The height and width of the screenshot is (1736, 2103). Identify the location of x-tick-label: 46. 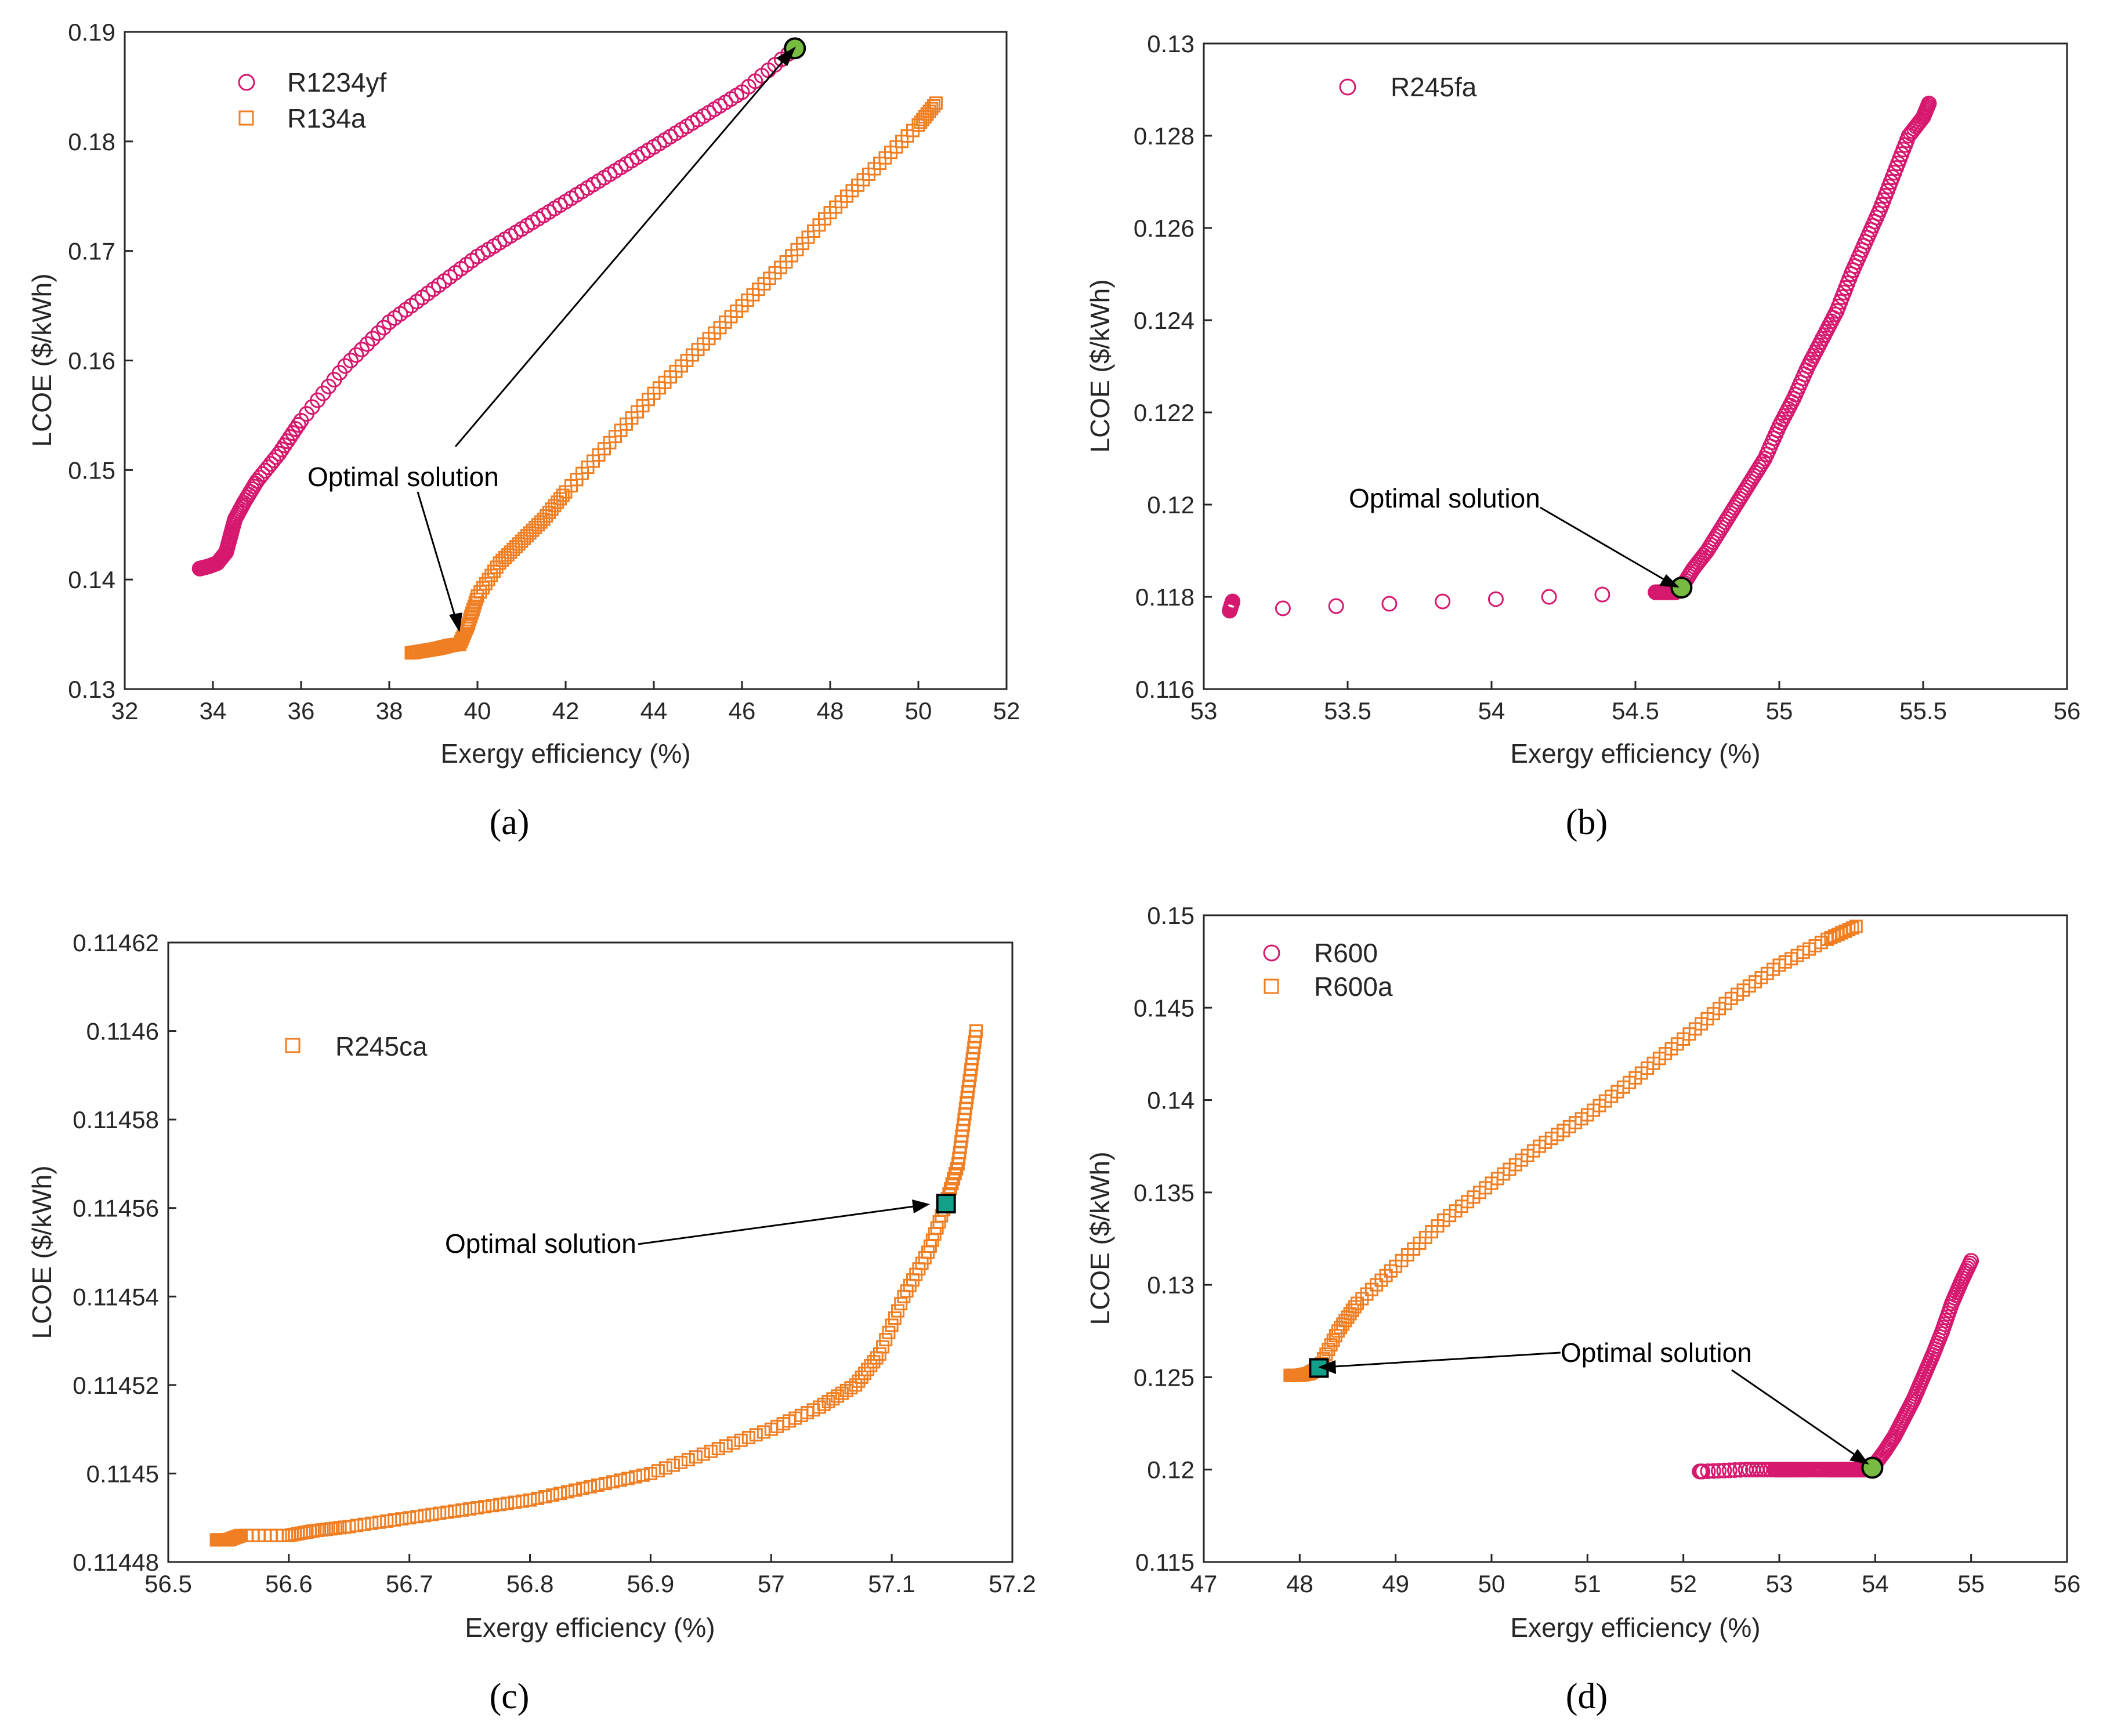
(743, 710).